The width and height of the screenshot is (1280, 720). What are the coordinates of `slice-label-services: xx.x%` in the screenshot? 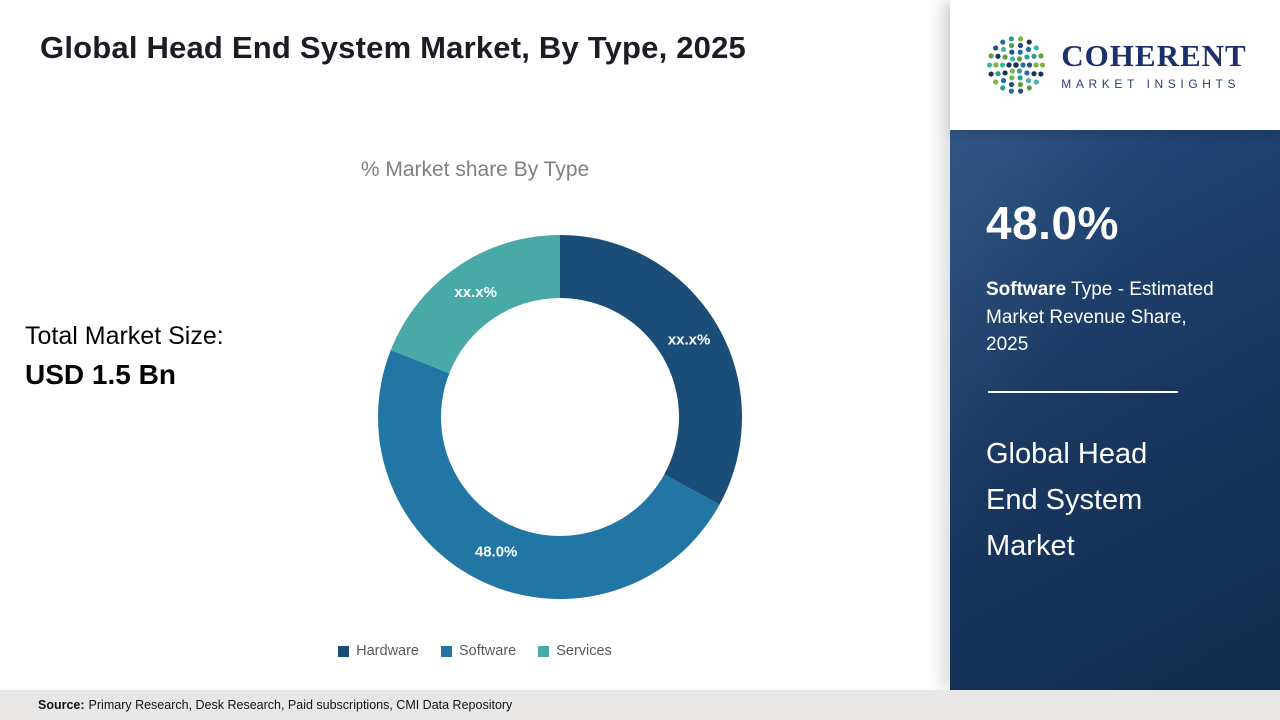 It's located at (475, 292).